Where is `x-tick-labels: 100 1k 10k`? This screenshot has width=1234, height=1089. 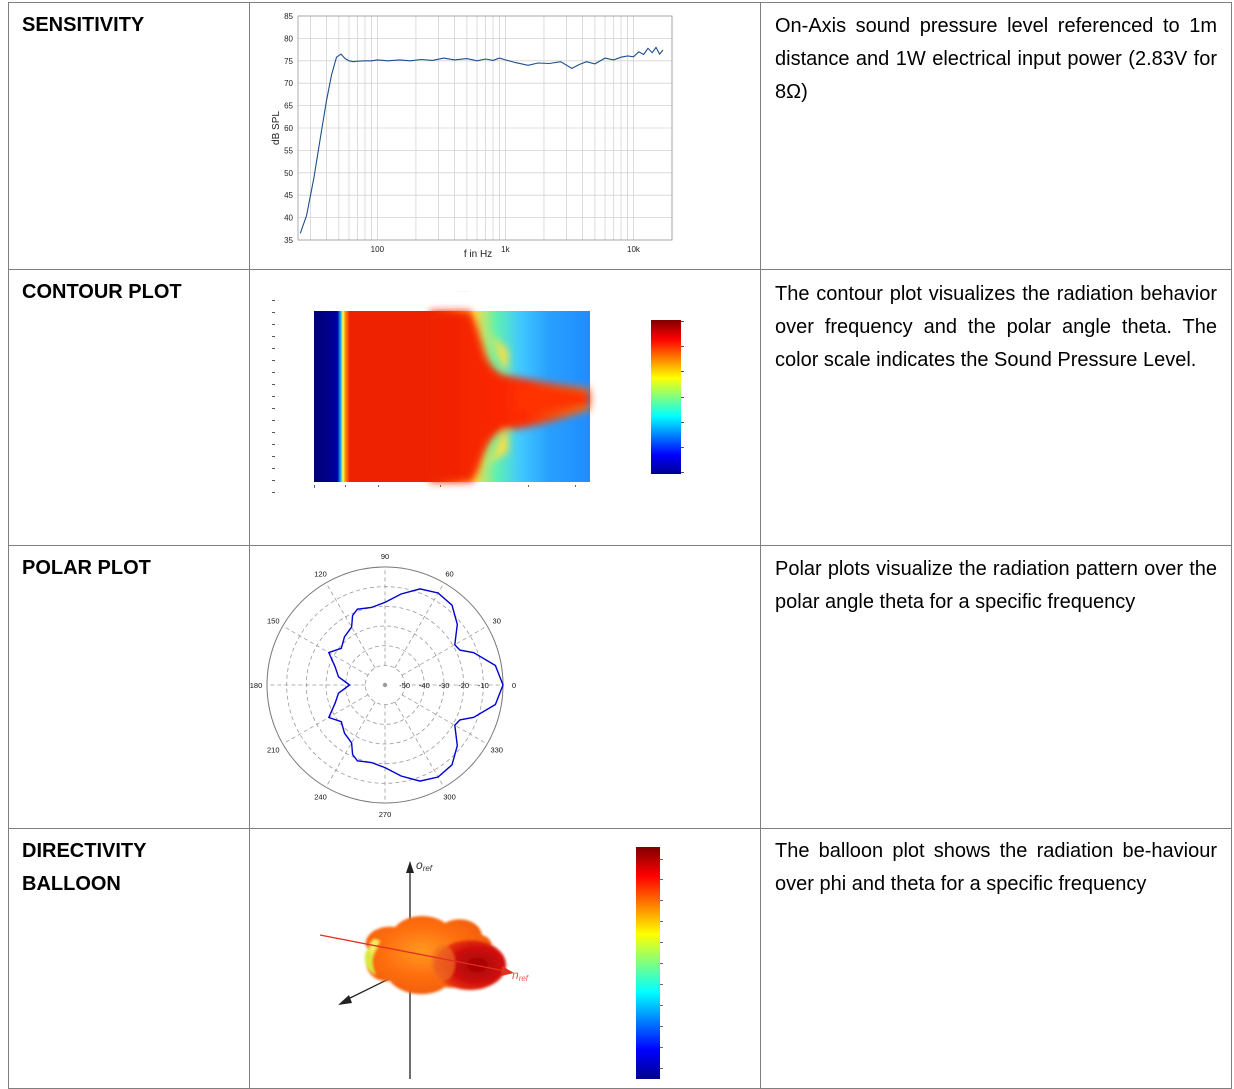 x-tick-labels: 100 1k 10k is located at coordinates (506, 249).